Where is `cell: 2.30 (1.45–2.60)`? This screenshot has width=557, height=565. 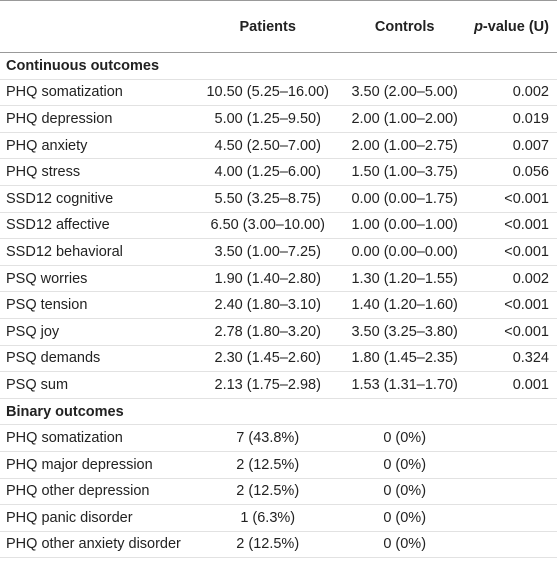 cell: 2.30 (1.45–2.60) is located at coordinates (268, 359).